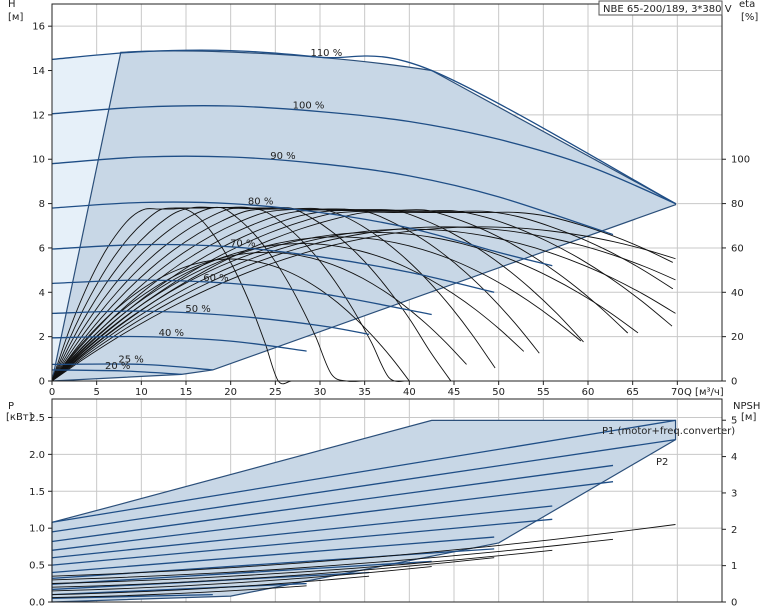 Image resolution: width=774 pixels, height=611 pixels. I want to click on speed-curve-label: 60 %, so click(215, 278).